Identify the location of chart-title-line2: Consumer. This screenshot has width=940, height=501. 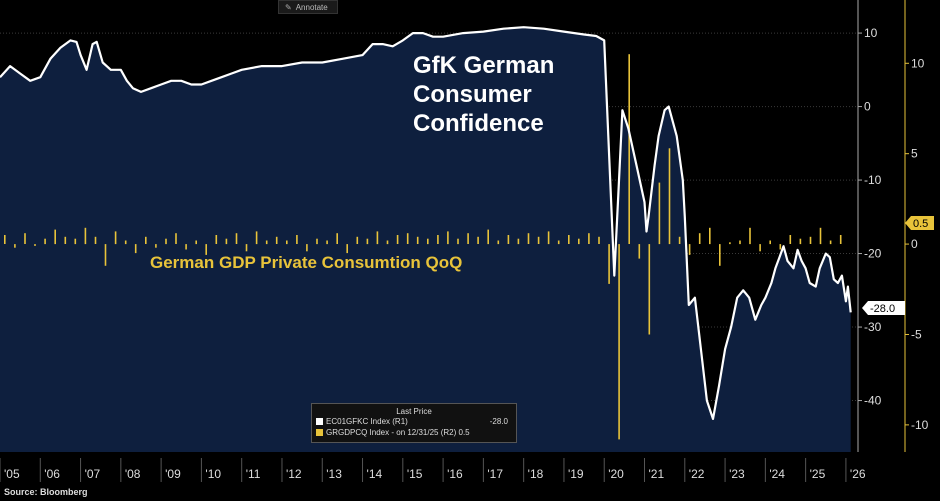
(472, 94).